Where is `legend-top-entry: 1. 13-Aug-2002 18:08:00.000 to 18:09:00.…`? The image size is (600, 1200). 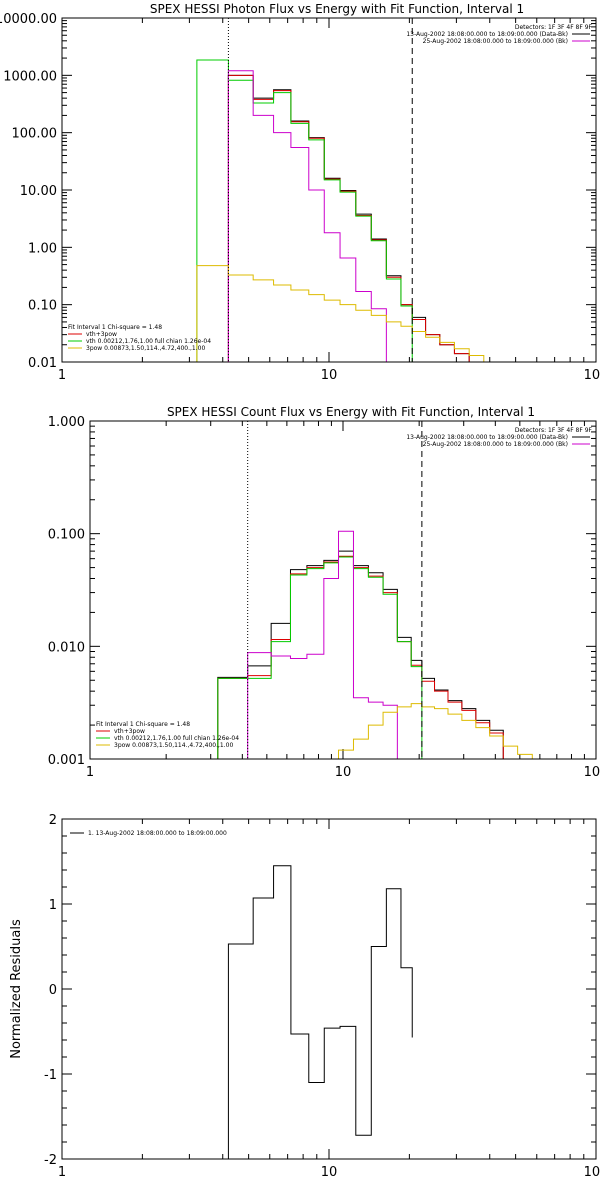 legend-top-entry: 1. 13-Aug-2002 18:08:00.000 to 18:09:00.… is located at coordinates (157, 833).